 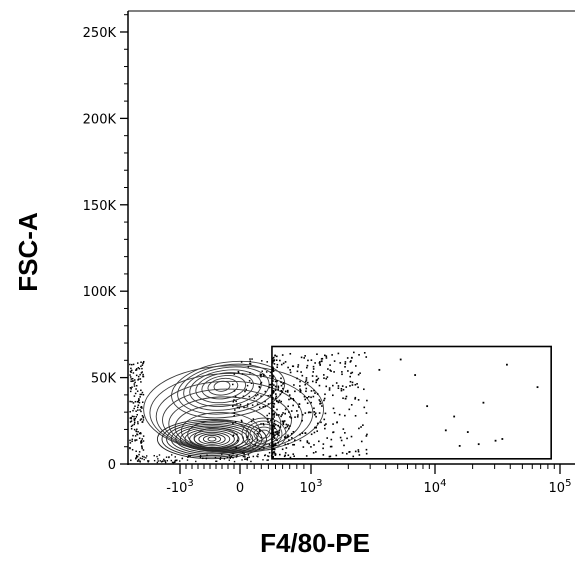 What do you see at coordinates (411, 402) in the screenshot?
I see `gate-rectangle` at bounding box center [411, 402].